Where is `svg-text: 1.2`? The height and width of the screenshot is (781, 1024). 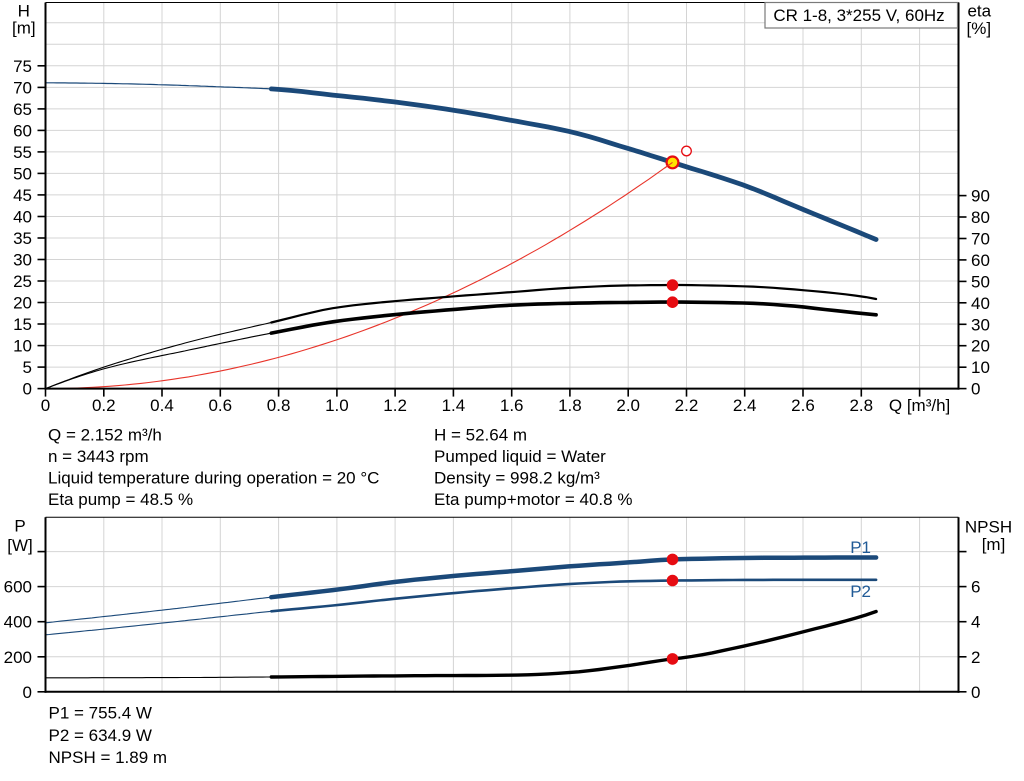
svg-text: 1.2 is located at coordinates (395, 405).